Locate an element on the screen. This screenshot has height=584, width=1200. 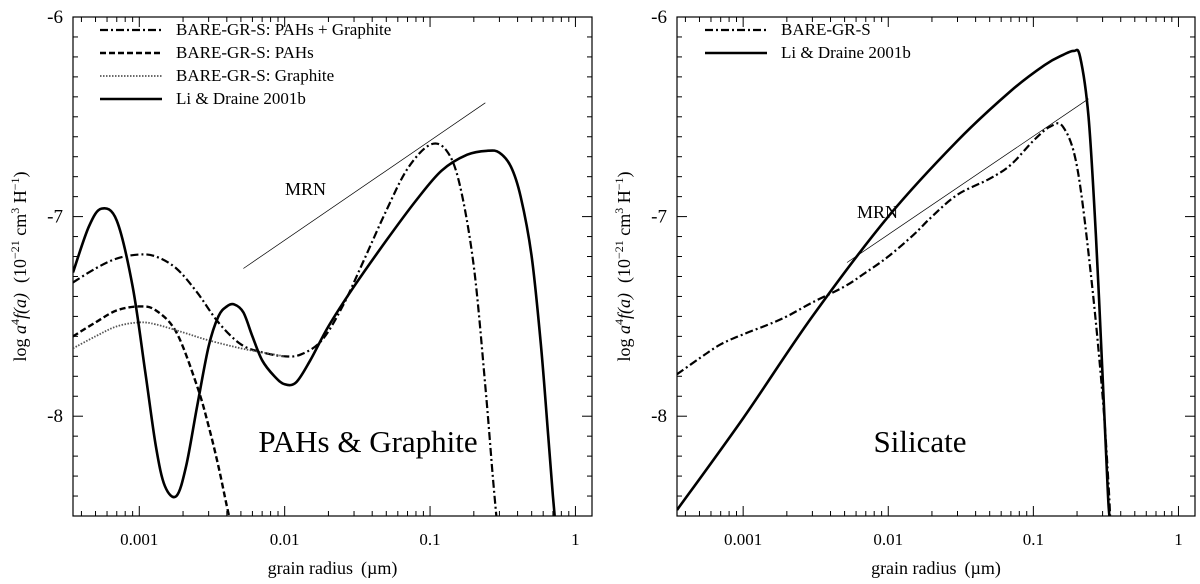
series-line-dotted is located at coordinates (179, 339).